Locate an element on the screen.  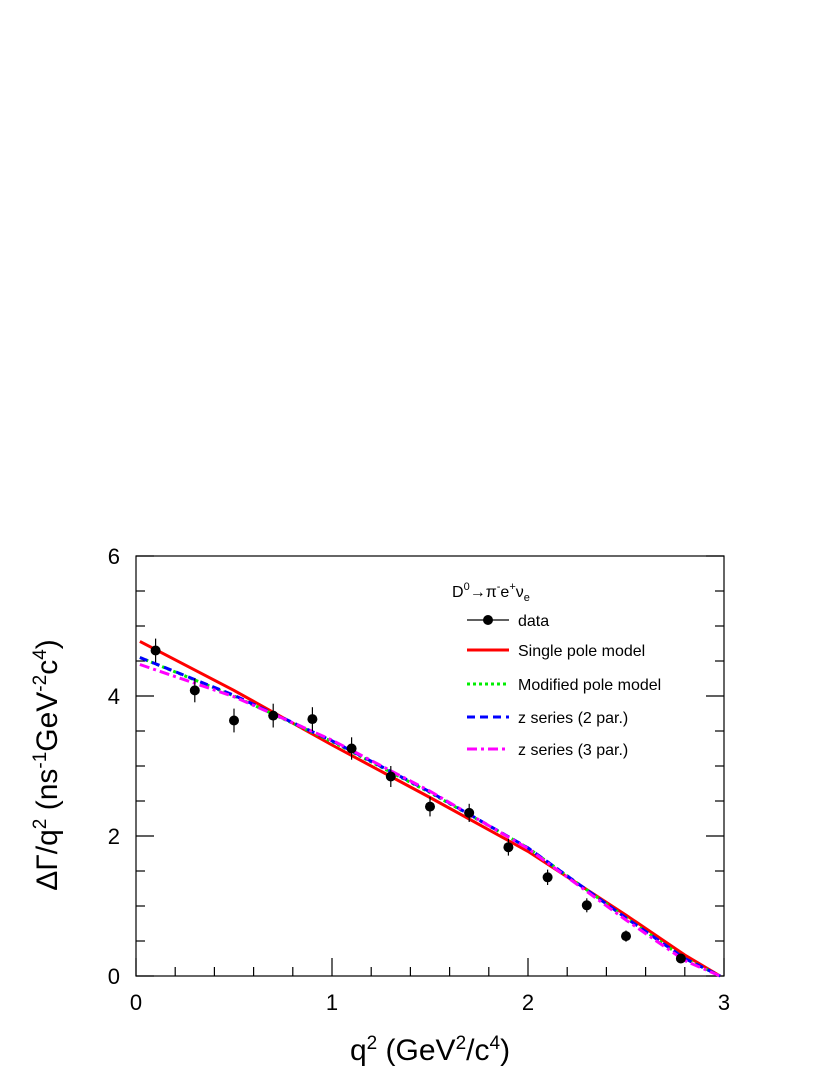
legend-item-z-series-2: z series (2 par.) is located at coordinates (547, 718).